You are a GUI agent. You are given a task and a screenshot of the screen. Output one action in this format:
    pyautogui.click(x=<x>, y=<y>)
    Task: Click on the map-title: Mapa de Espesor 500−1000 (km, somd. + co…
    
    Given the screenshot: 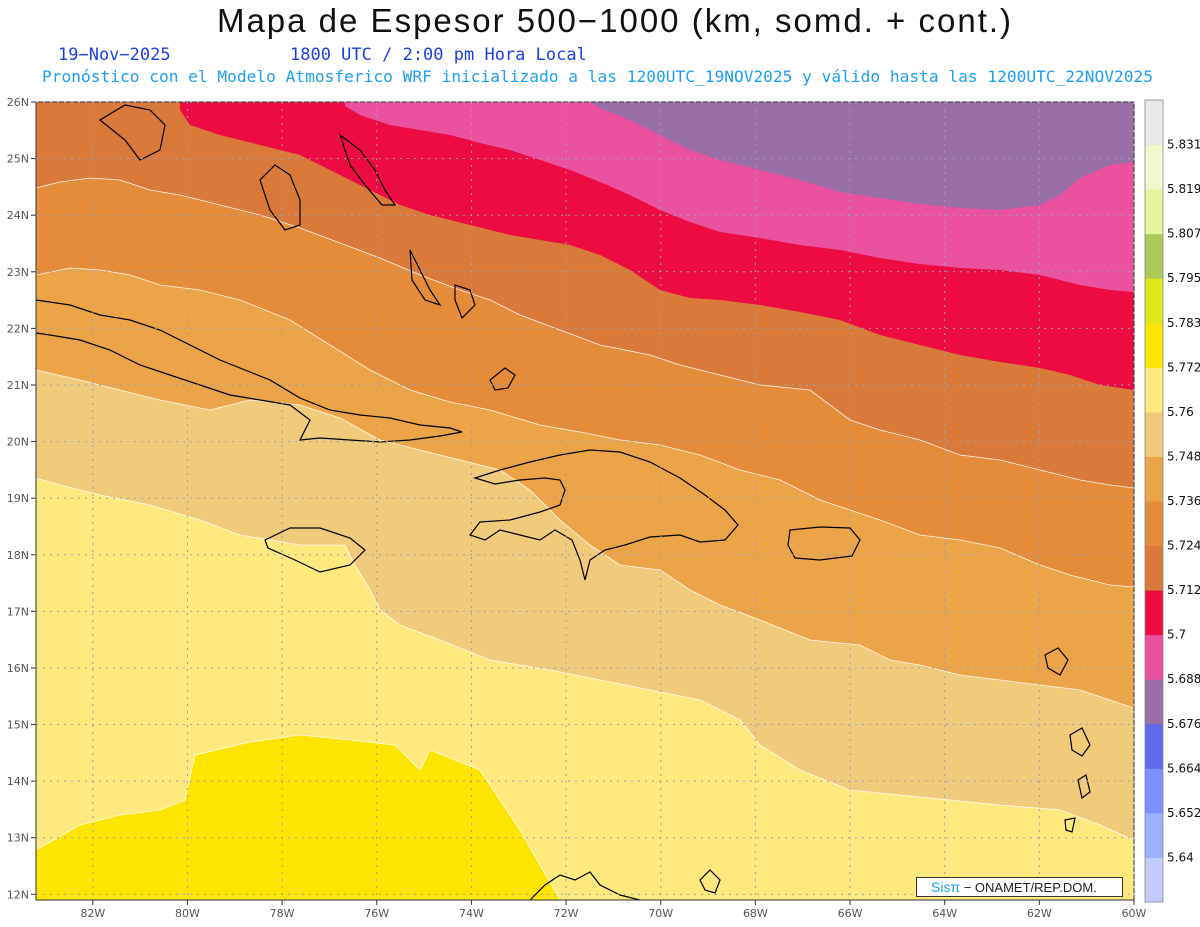 What is the action you would take?
    pyautogui.click(x=615, y=20)
    